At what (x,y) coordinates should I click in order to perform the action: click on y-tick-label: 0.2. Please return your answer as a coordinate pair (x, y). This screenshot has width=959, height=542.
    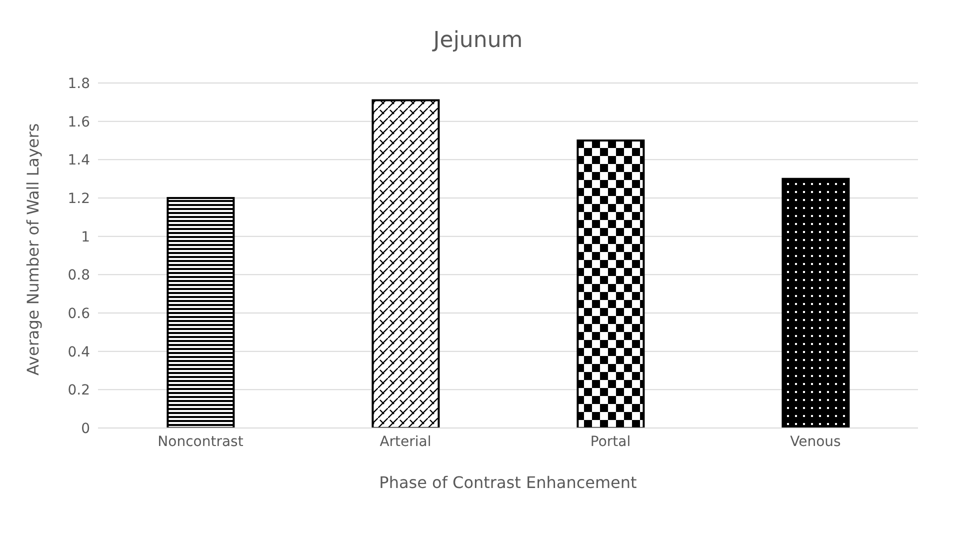
    Looking at the image, I should click on (79, 390).